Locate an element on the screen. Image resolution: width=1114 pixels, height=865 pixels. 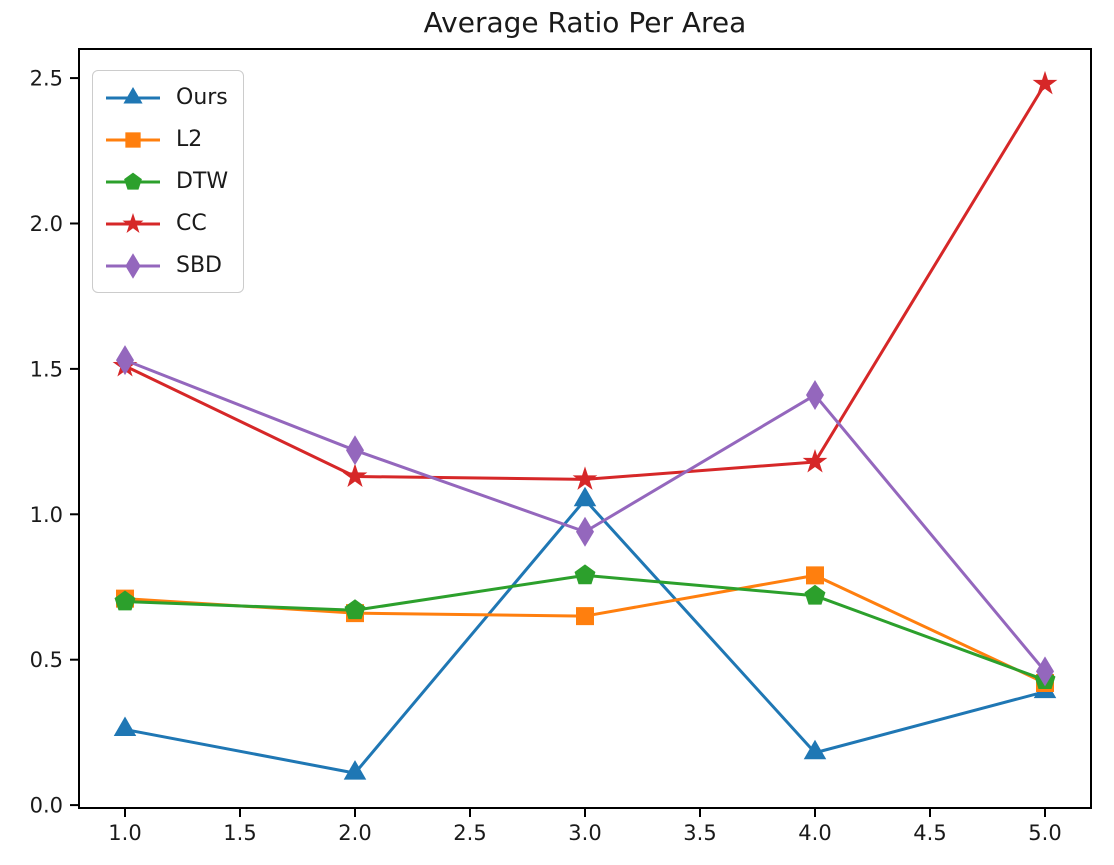
legend-sample-dtw is located at coordinates (133, 181).